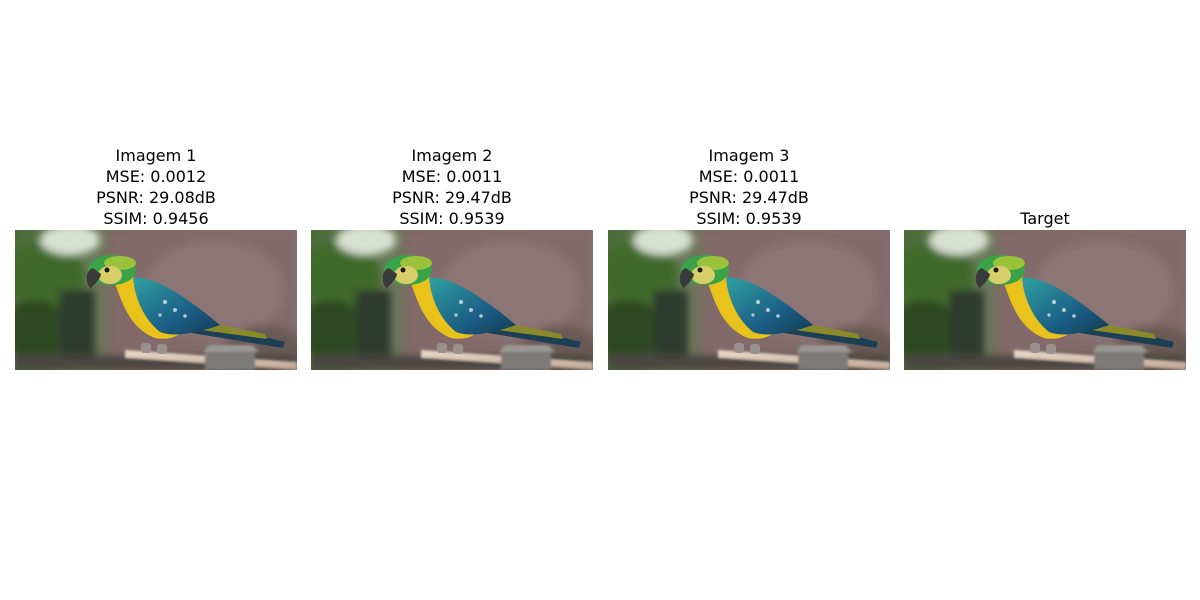  I want to click on panel-title: Target, so click(1045, 218).